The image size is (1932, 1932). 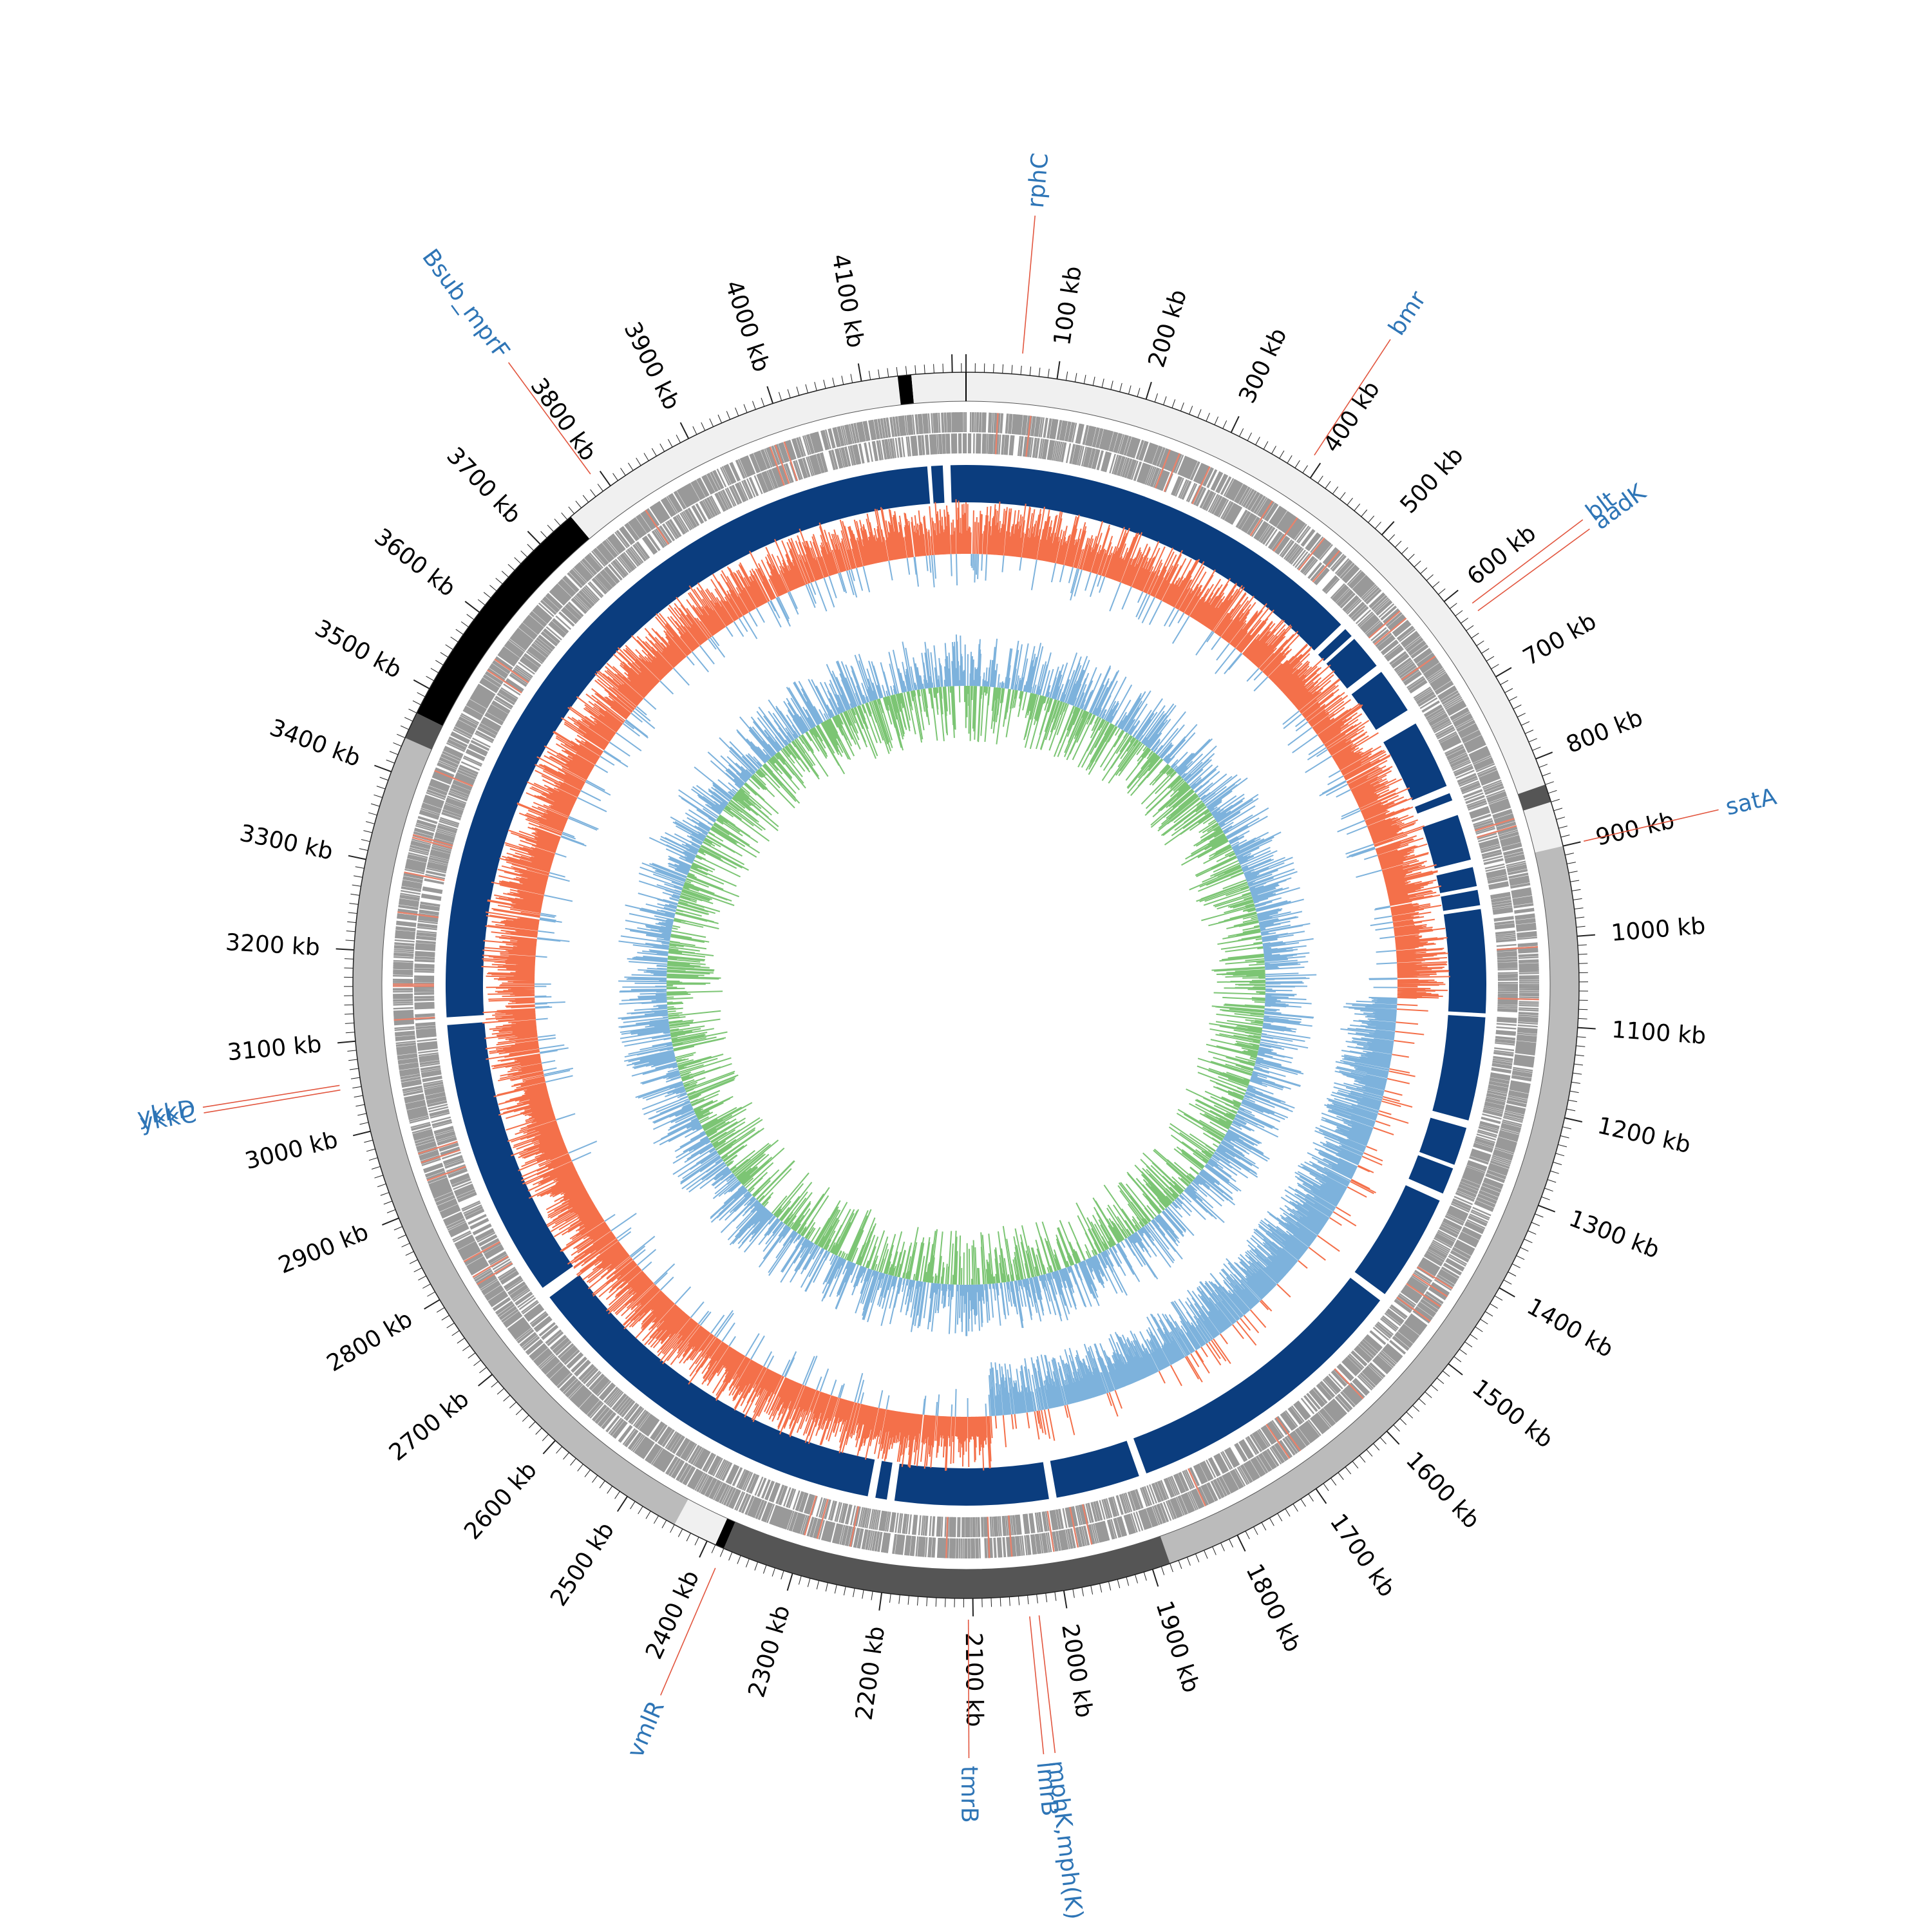 I want to click on tick-label: 1300 kb, so click(x=1614, y=1235).